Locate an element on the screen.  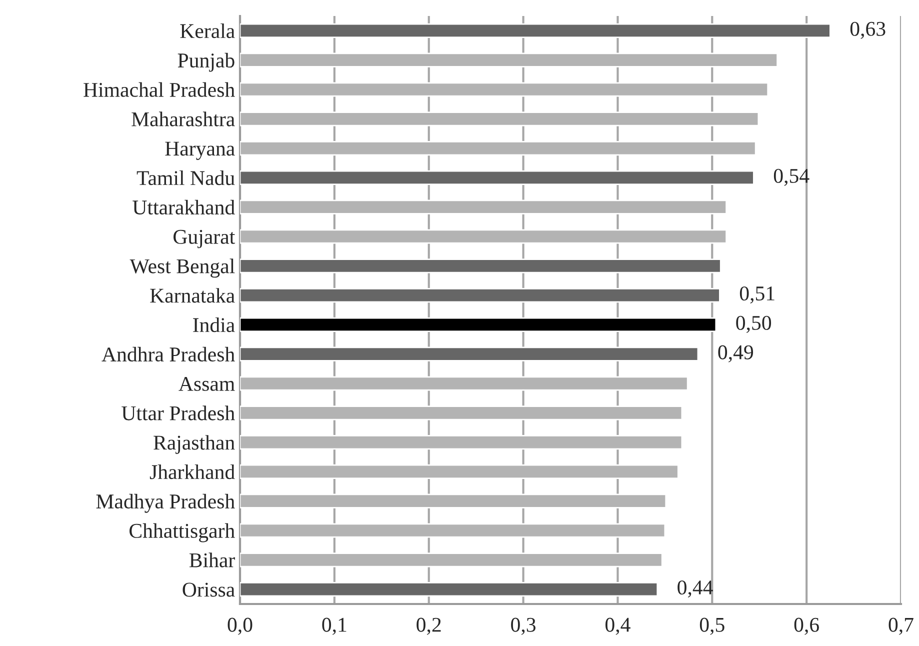
y-tick-label: Uttar Pradesh is located at coordinates (178, 413).